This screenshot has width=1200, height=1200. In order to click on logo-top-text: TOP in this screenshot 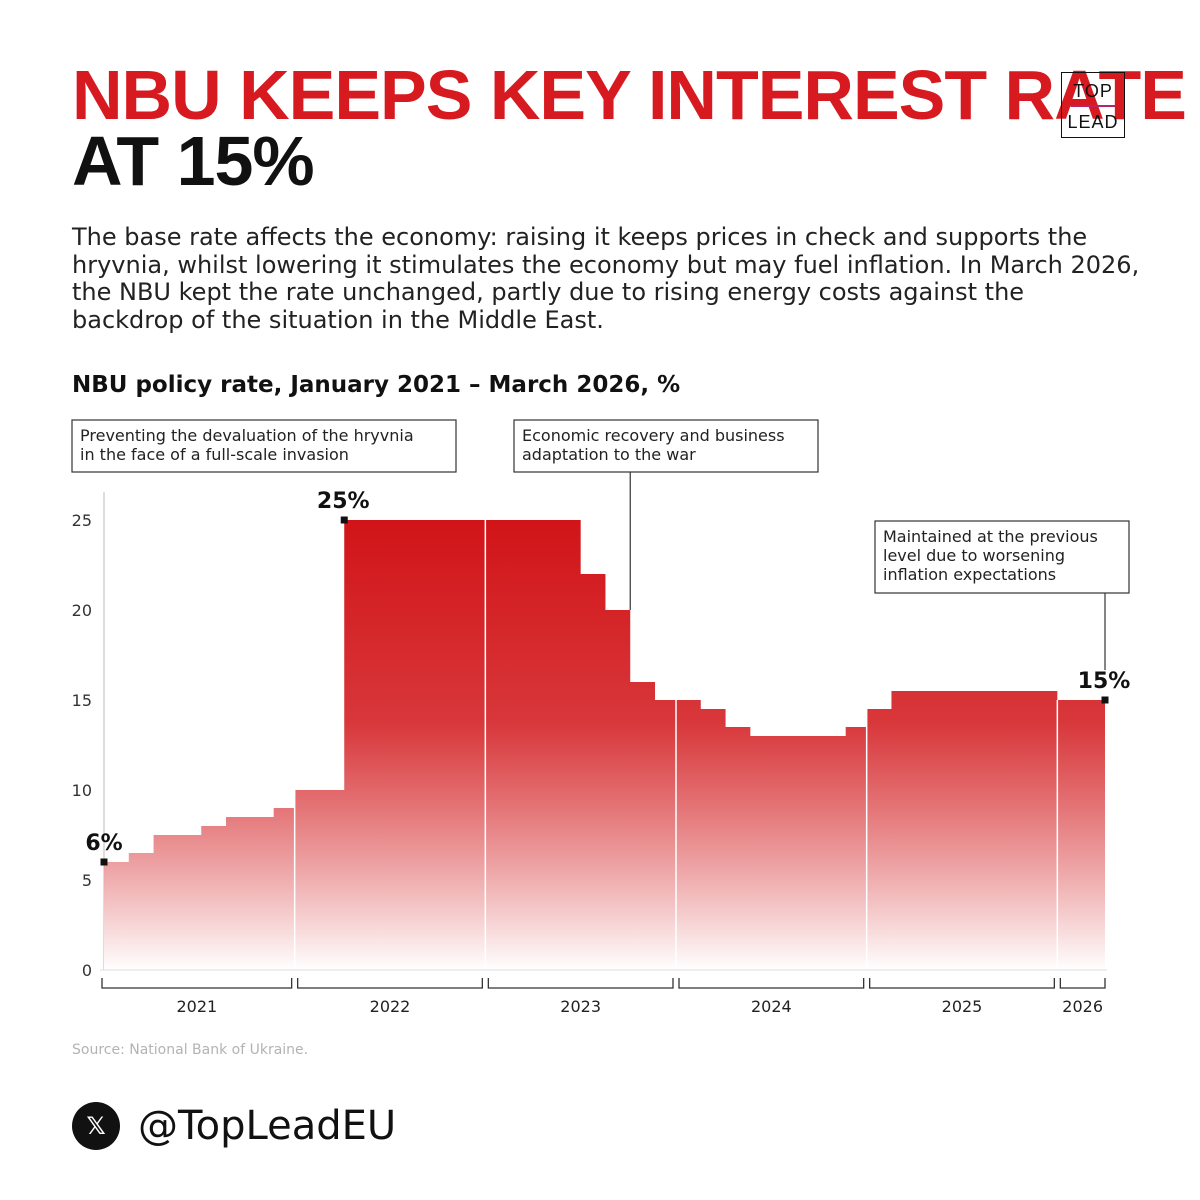, I will do `click(1093, 91)`.